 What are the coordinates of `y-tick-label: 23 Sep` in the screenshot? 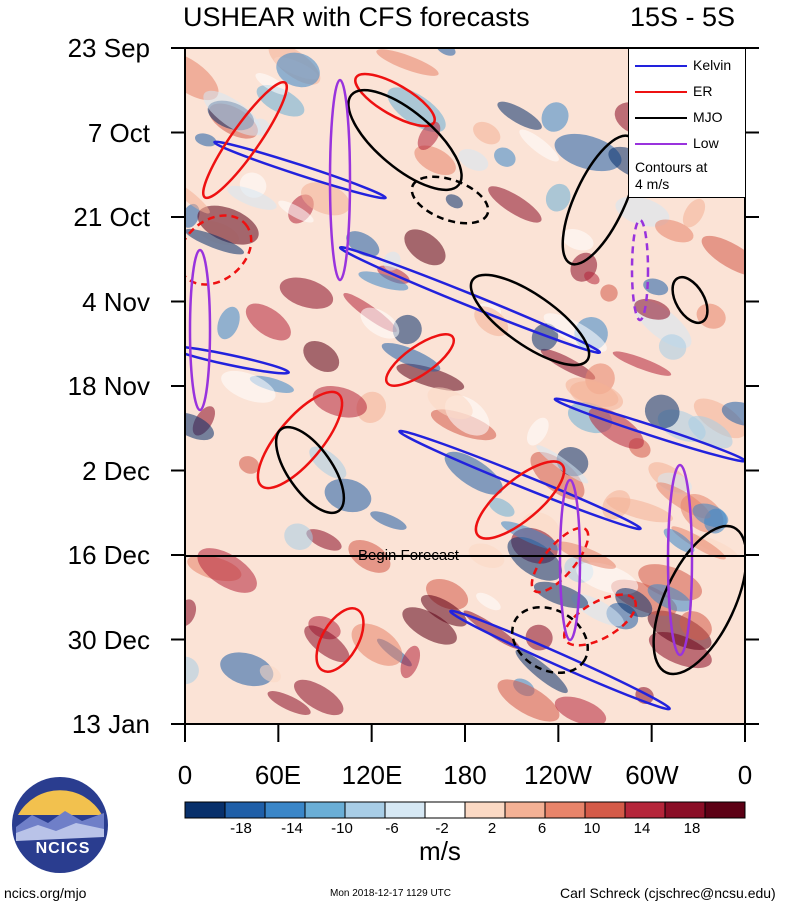 It's located at (108, 48).